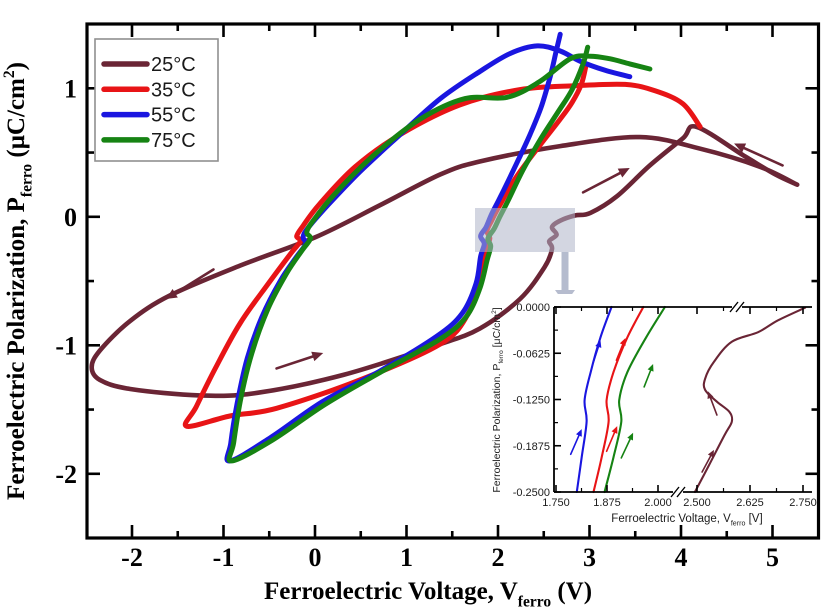  I want to click on inset-x-tick-label: 1.875, so click(607, 503).